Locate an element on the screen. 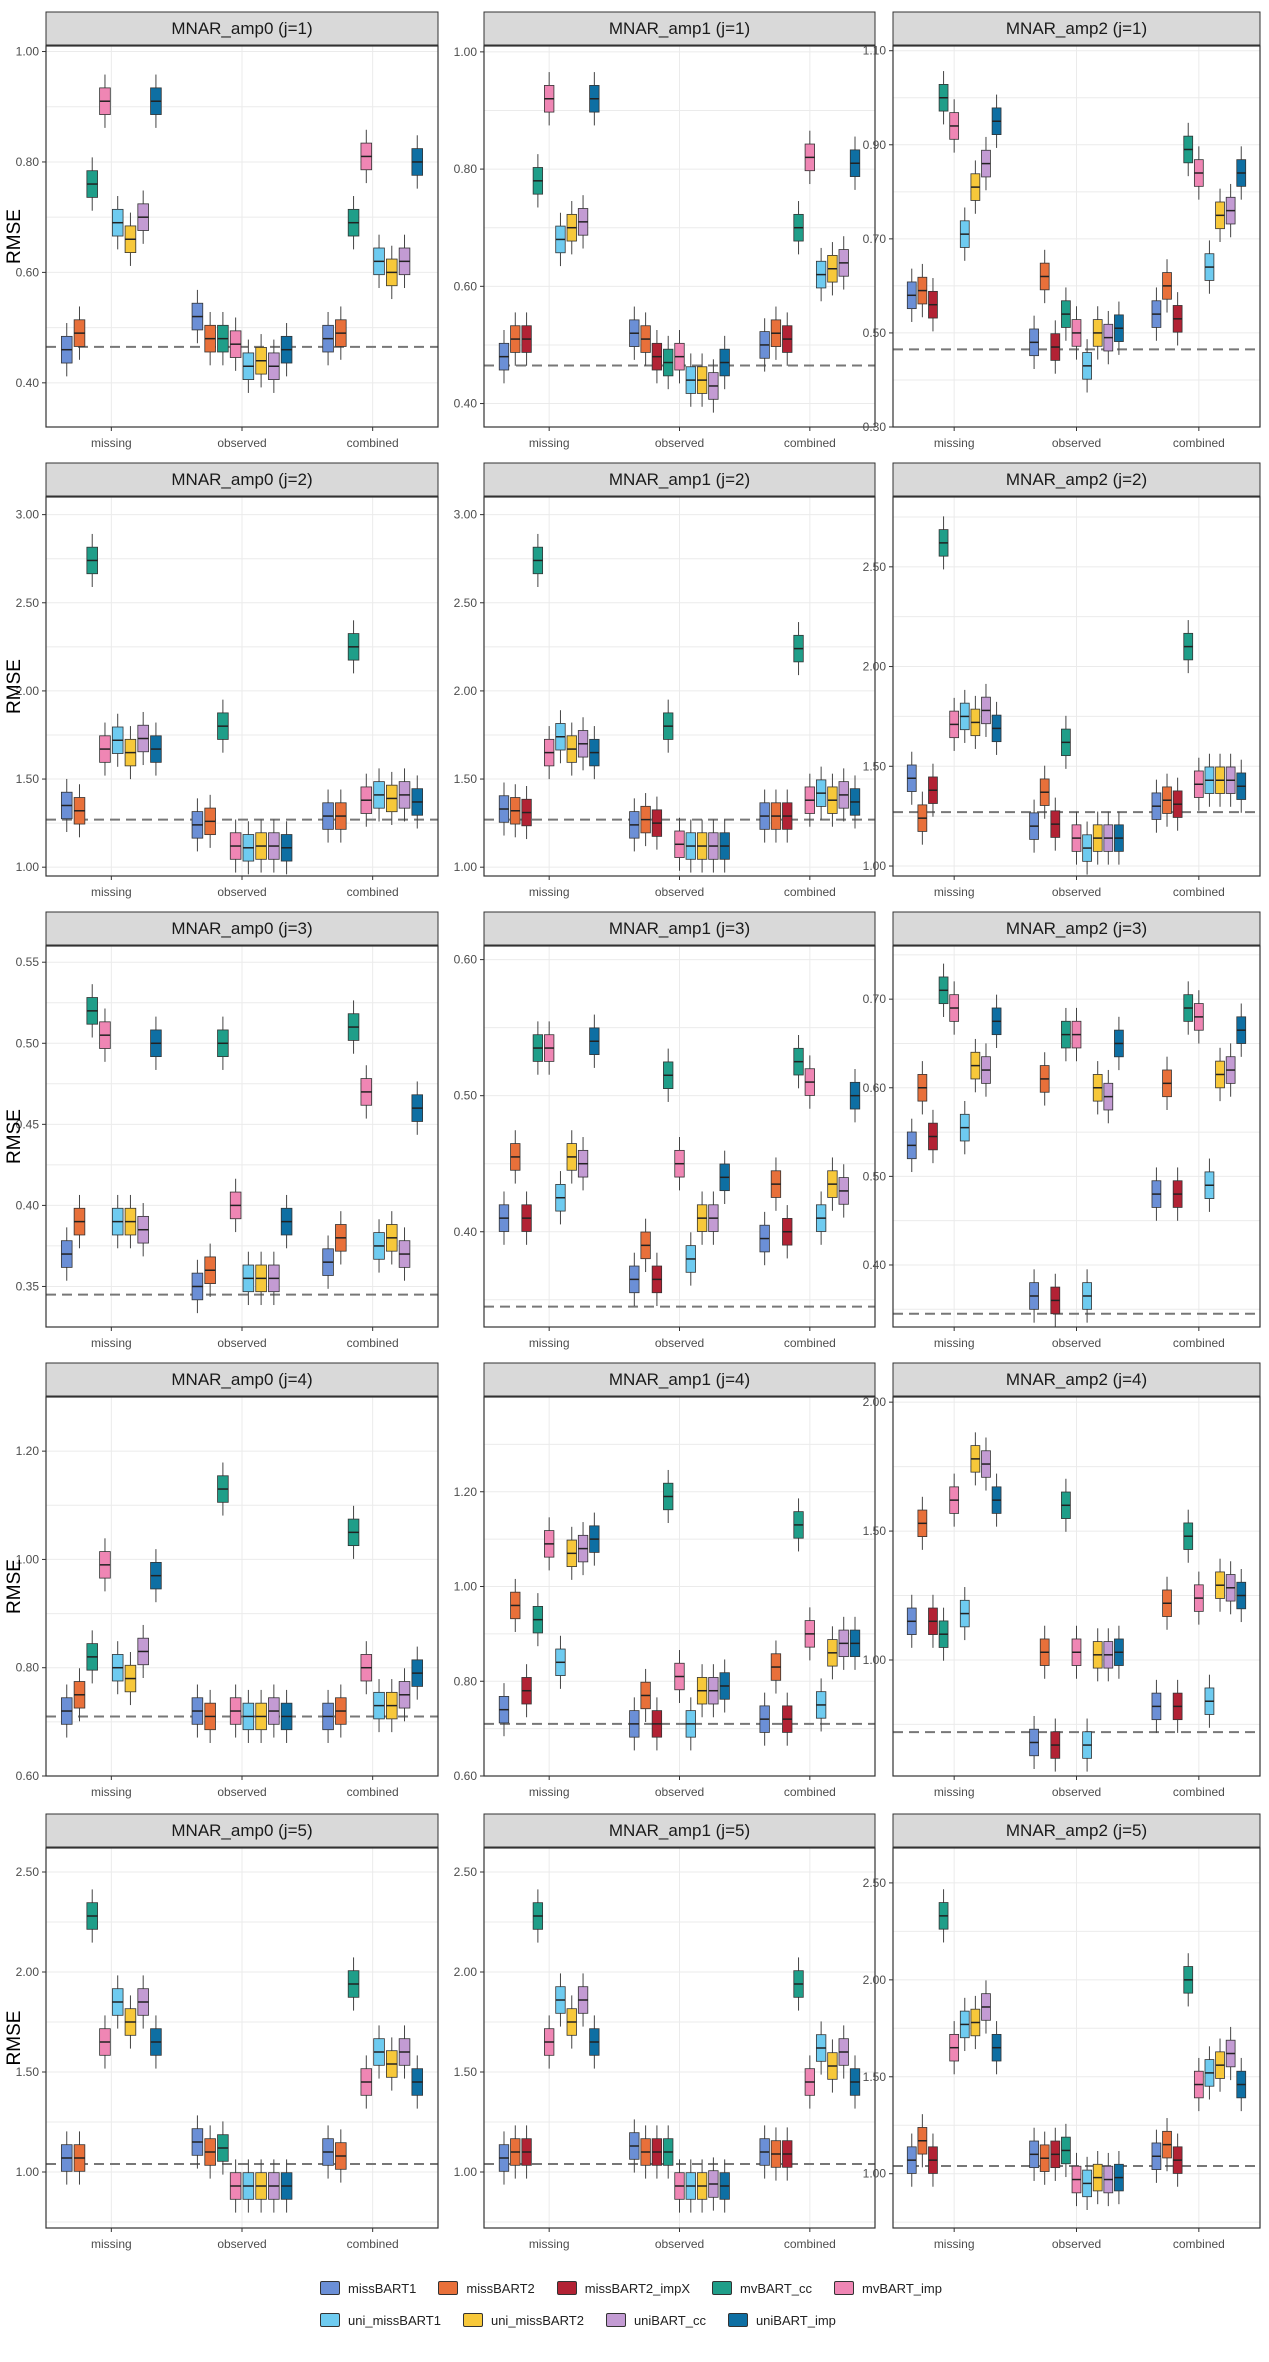 The height and width of the screenshot is (2362, 1269). y-axis-title: RMSE is located at coordinates (14, 1586).